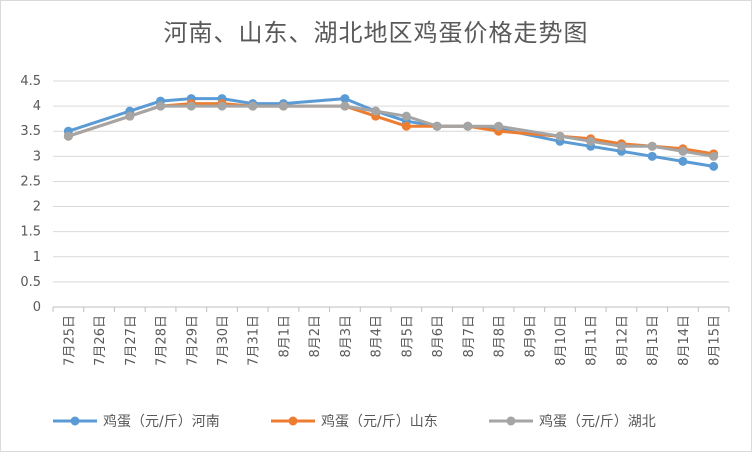 This screenshot has height=452, width=752. I want to click on x-tick-label: 8月6日, so click(438, 336).